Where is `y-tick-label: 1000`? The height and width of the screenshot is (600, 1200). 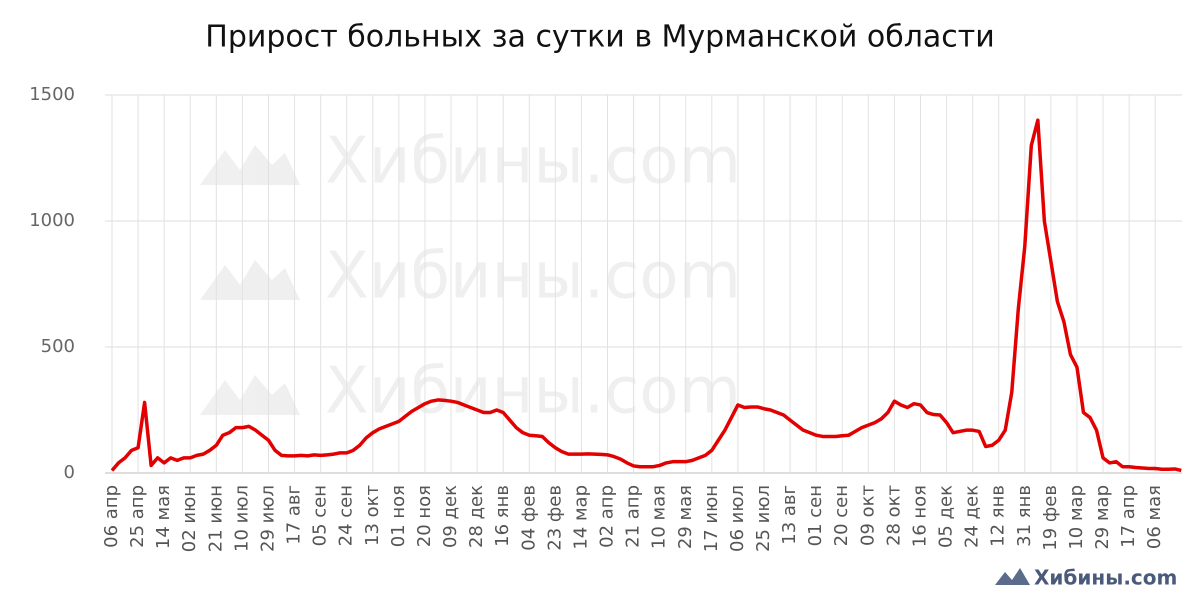
y-tick-label: 1000 is located at coordinates (52, 220).